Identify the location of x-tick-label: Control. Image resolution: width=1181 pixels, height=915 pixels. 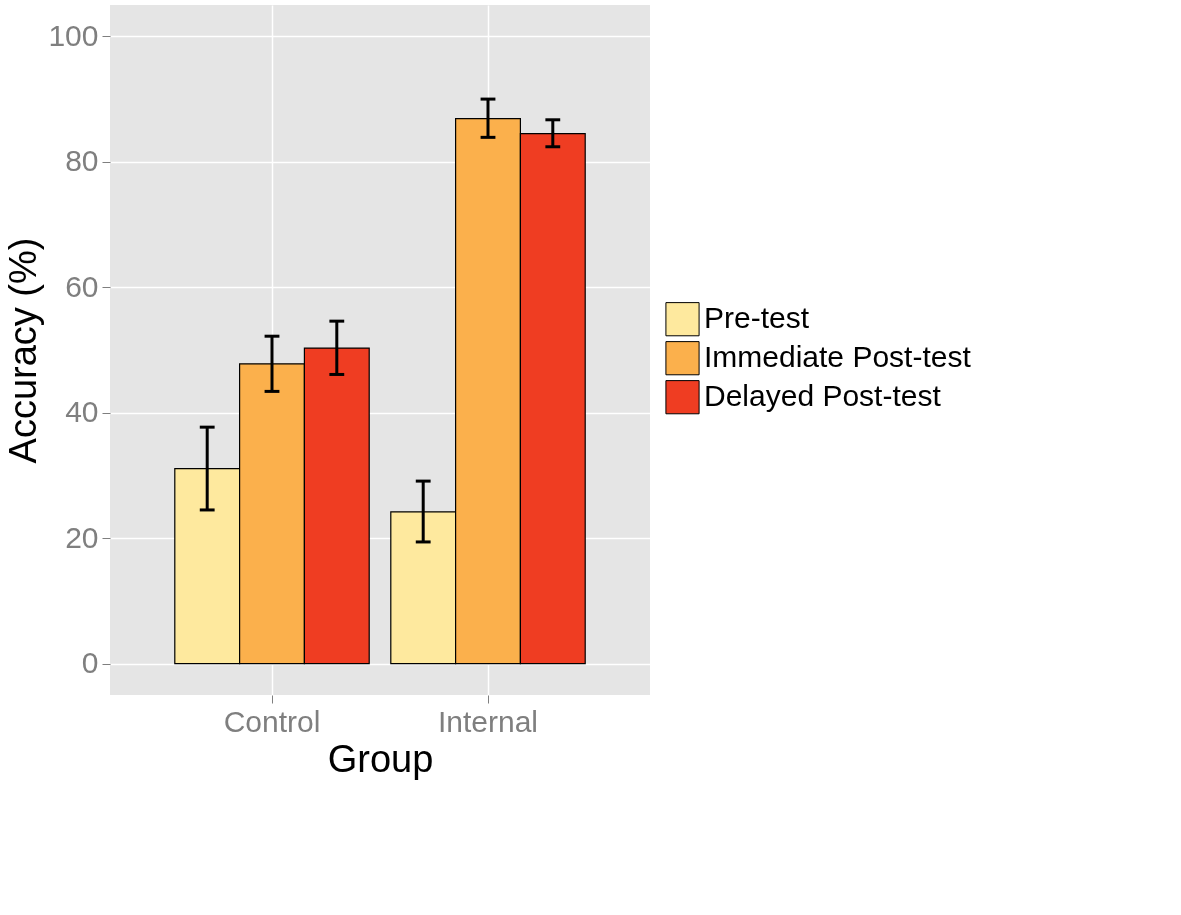
(272, 721).